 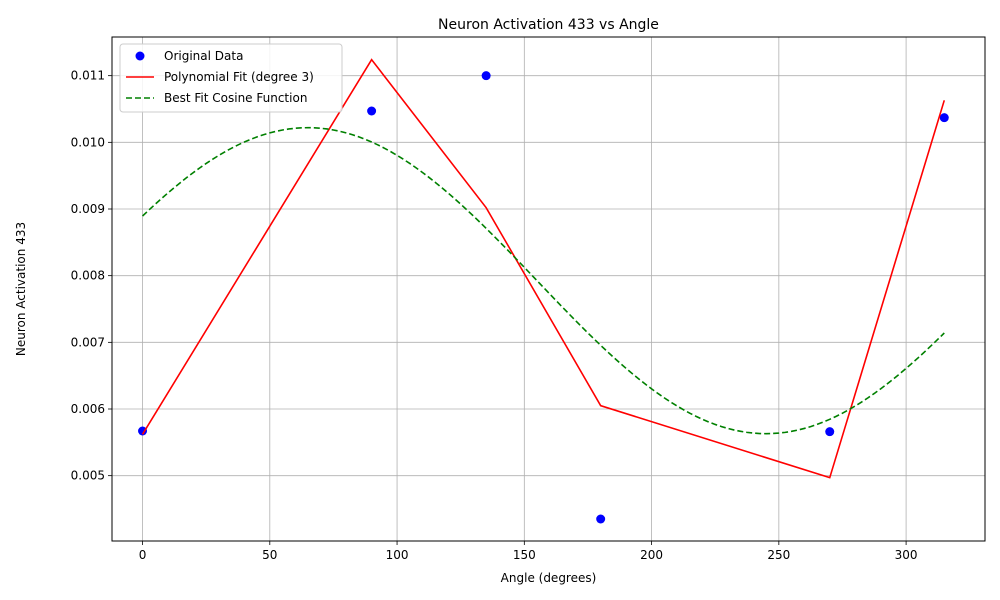 I want to click on y-tick-label: 0.007, so click(x=88, y=342).